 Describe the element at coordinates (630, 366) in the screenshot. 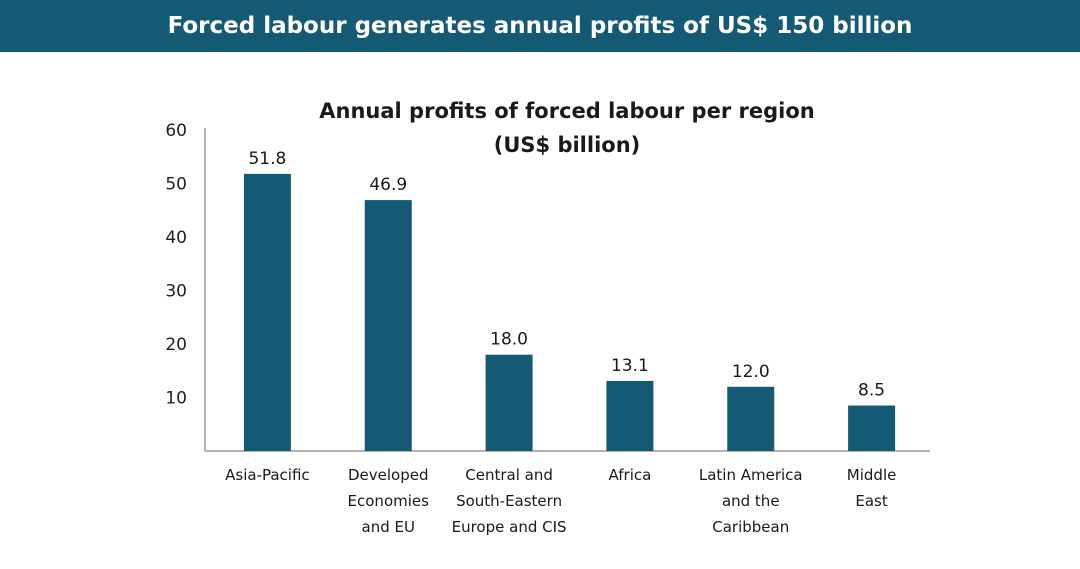

I see `data-label: 13.1` at that location.